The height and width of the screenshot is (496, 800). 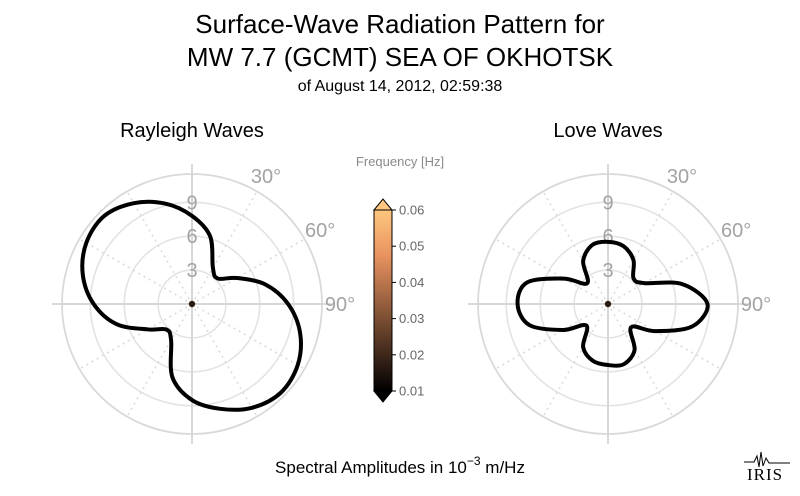 What do you see at coordinates (383, 396) in the screenshot?
I see `colorbar-extend-min` at bounding box center [383, 396].